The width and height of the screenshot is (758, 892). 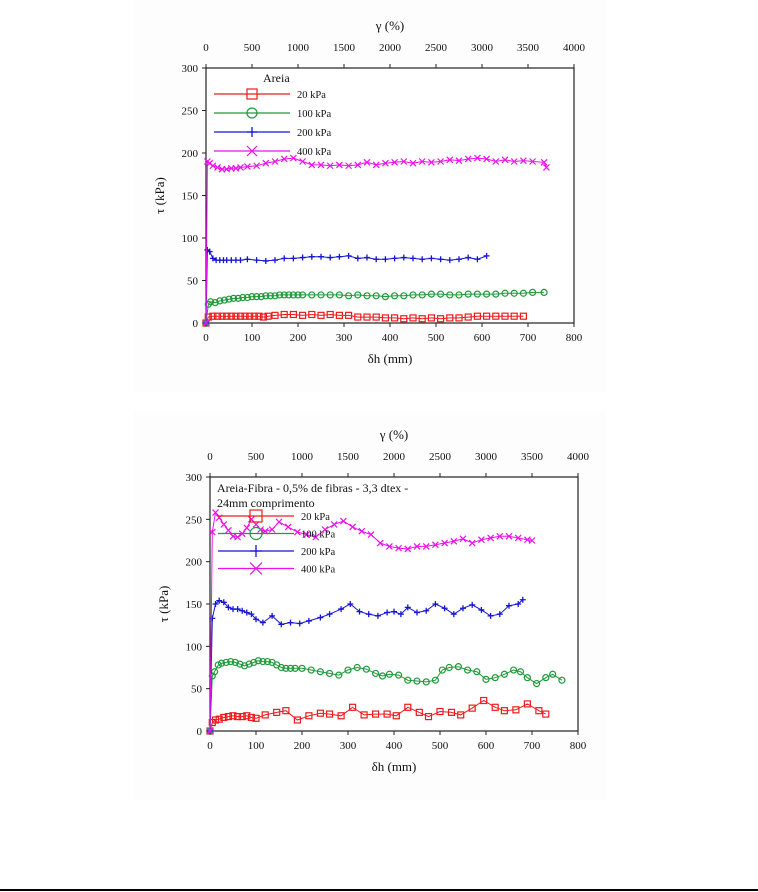 I want to click on legend-marker-x-icon, so click(x=252, y=151).